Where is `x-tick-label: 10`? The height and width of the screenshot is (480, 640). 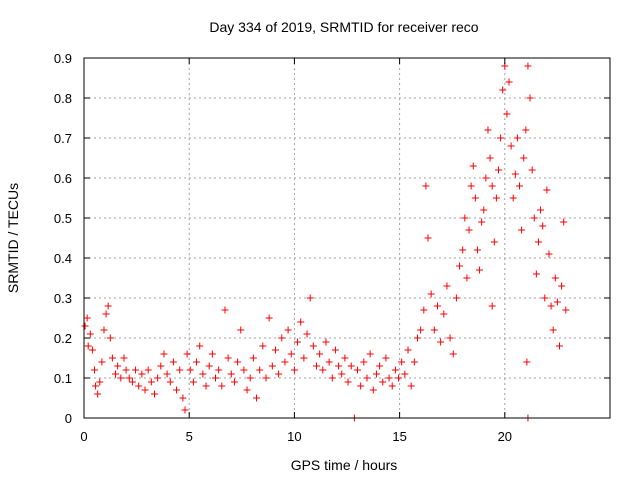
x-tick-label: 10 is located at coordinates (294, 436).